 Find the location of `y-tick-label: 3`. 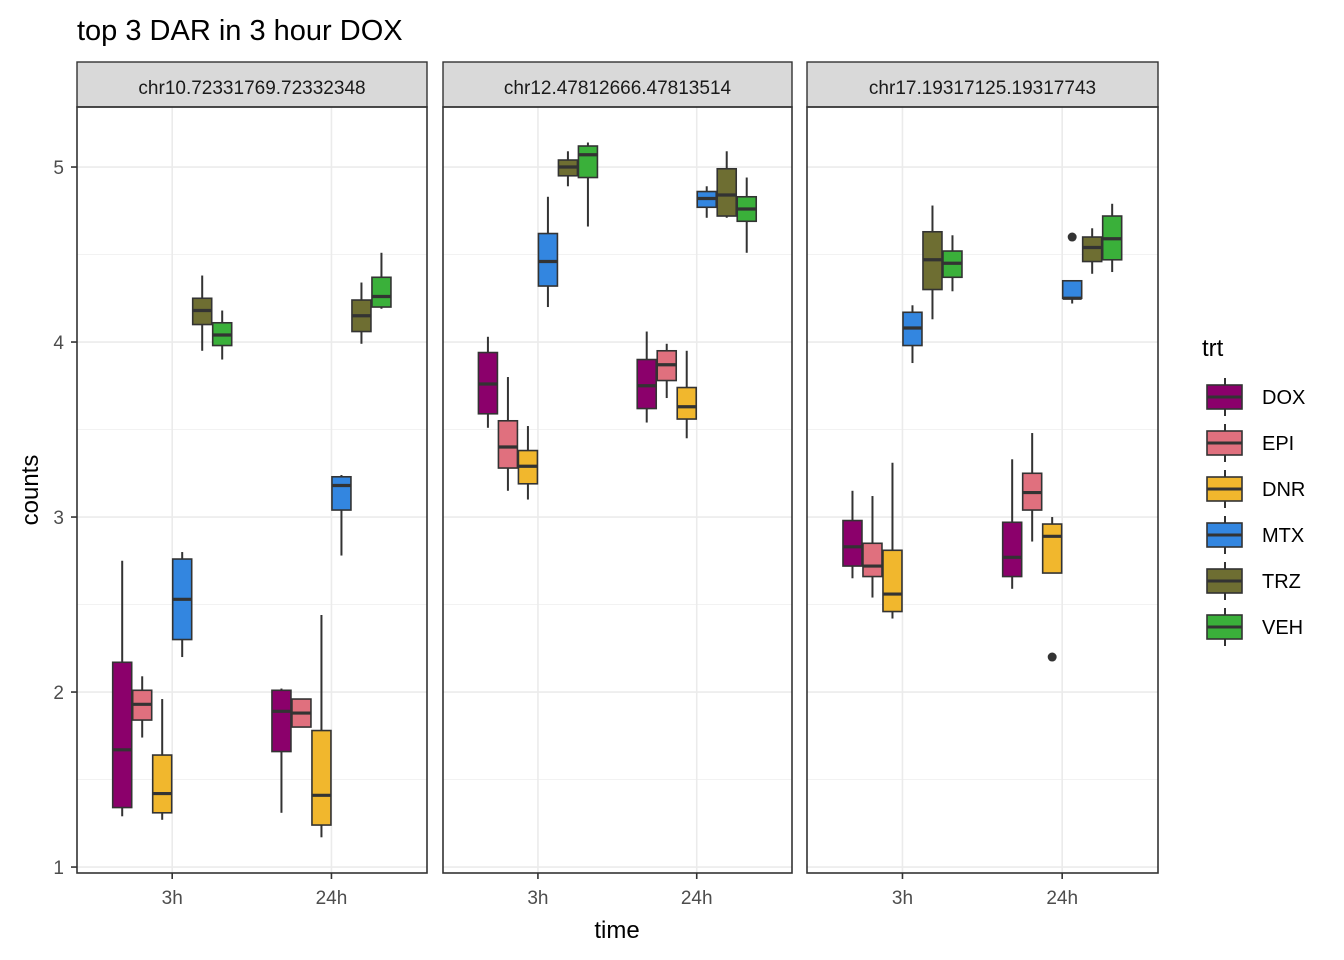

y-tick-label: 3 is located at coordinates (58, 518).